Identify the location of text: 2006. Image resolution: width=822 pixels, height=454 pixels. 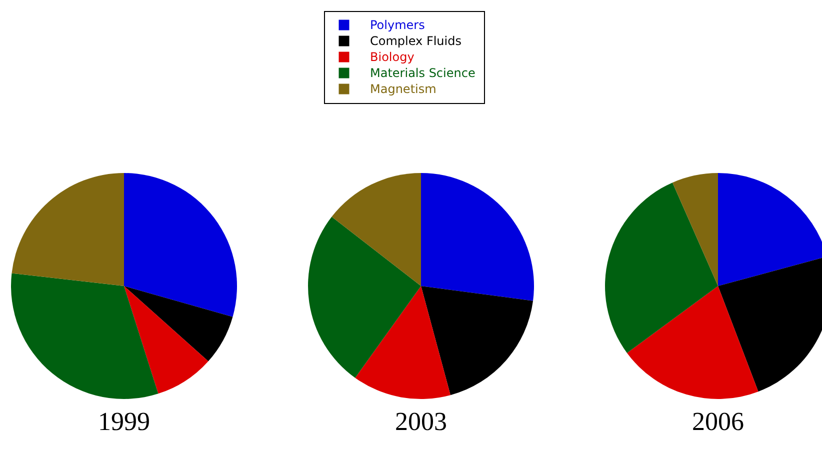
(718, 421).